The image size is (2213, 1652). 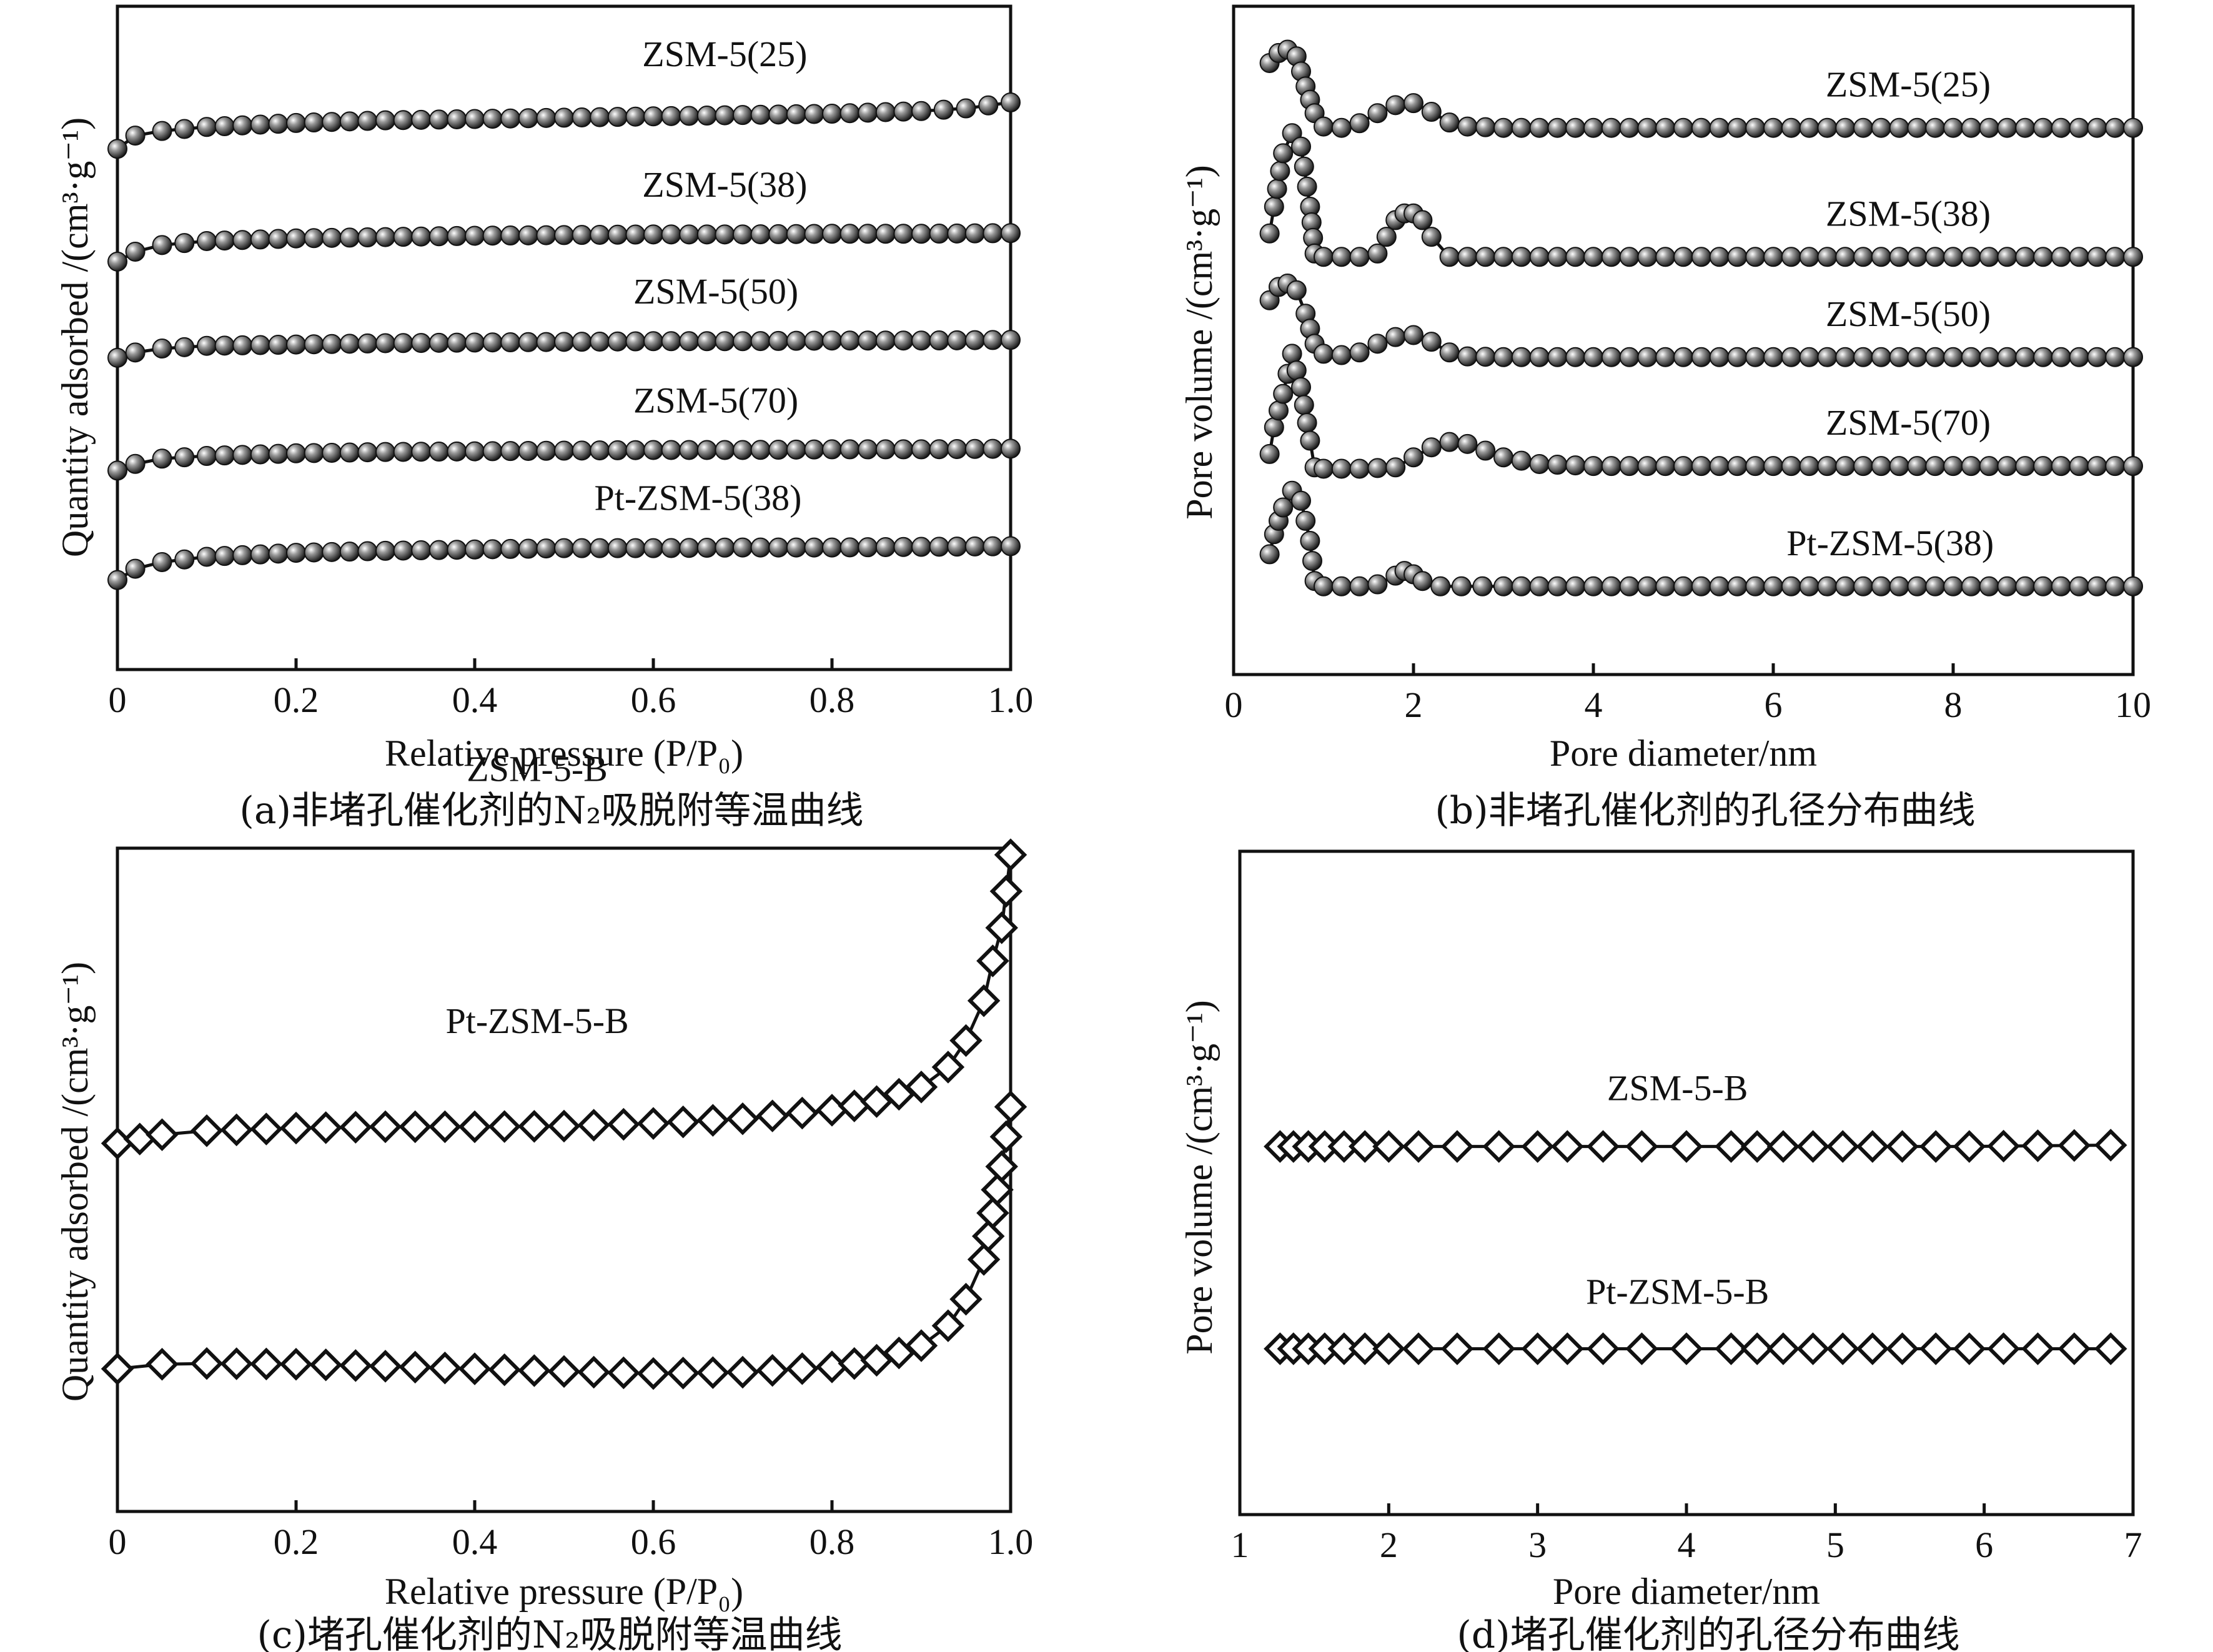 What do you see at coordinates (1011, 700) in the screenshot?
I see `x-tick-label-a-5: 1.0` at bounding box center [1011, 700].